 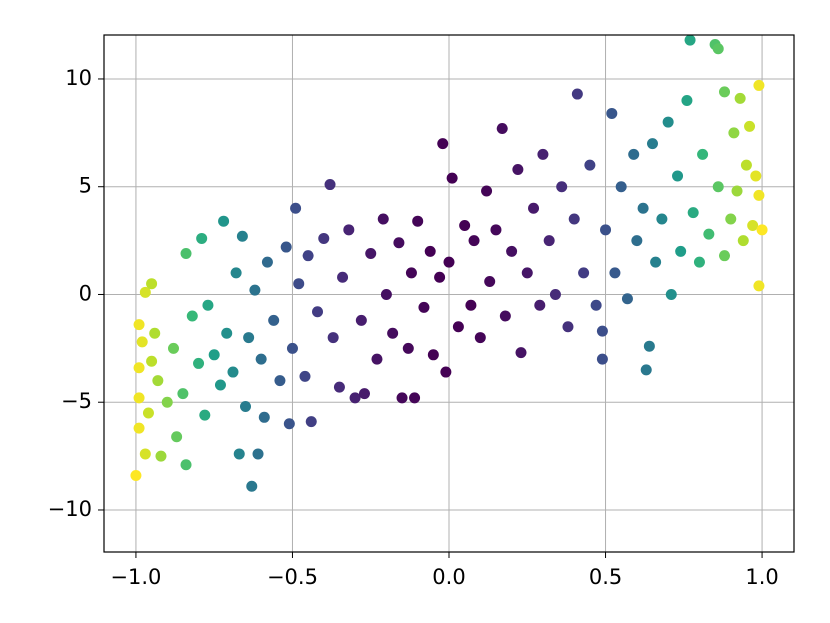 What do you see at coordinates (292, 577) in the screenshot?
I see `x-tick-label: −0.5` at bounding box center [292, 577].